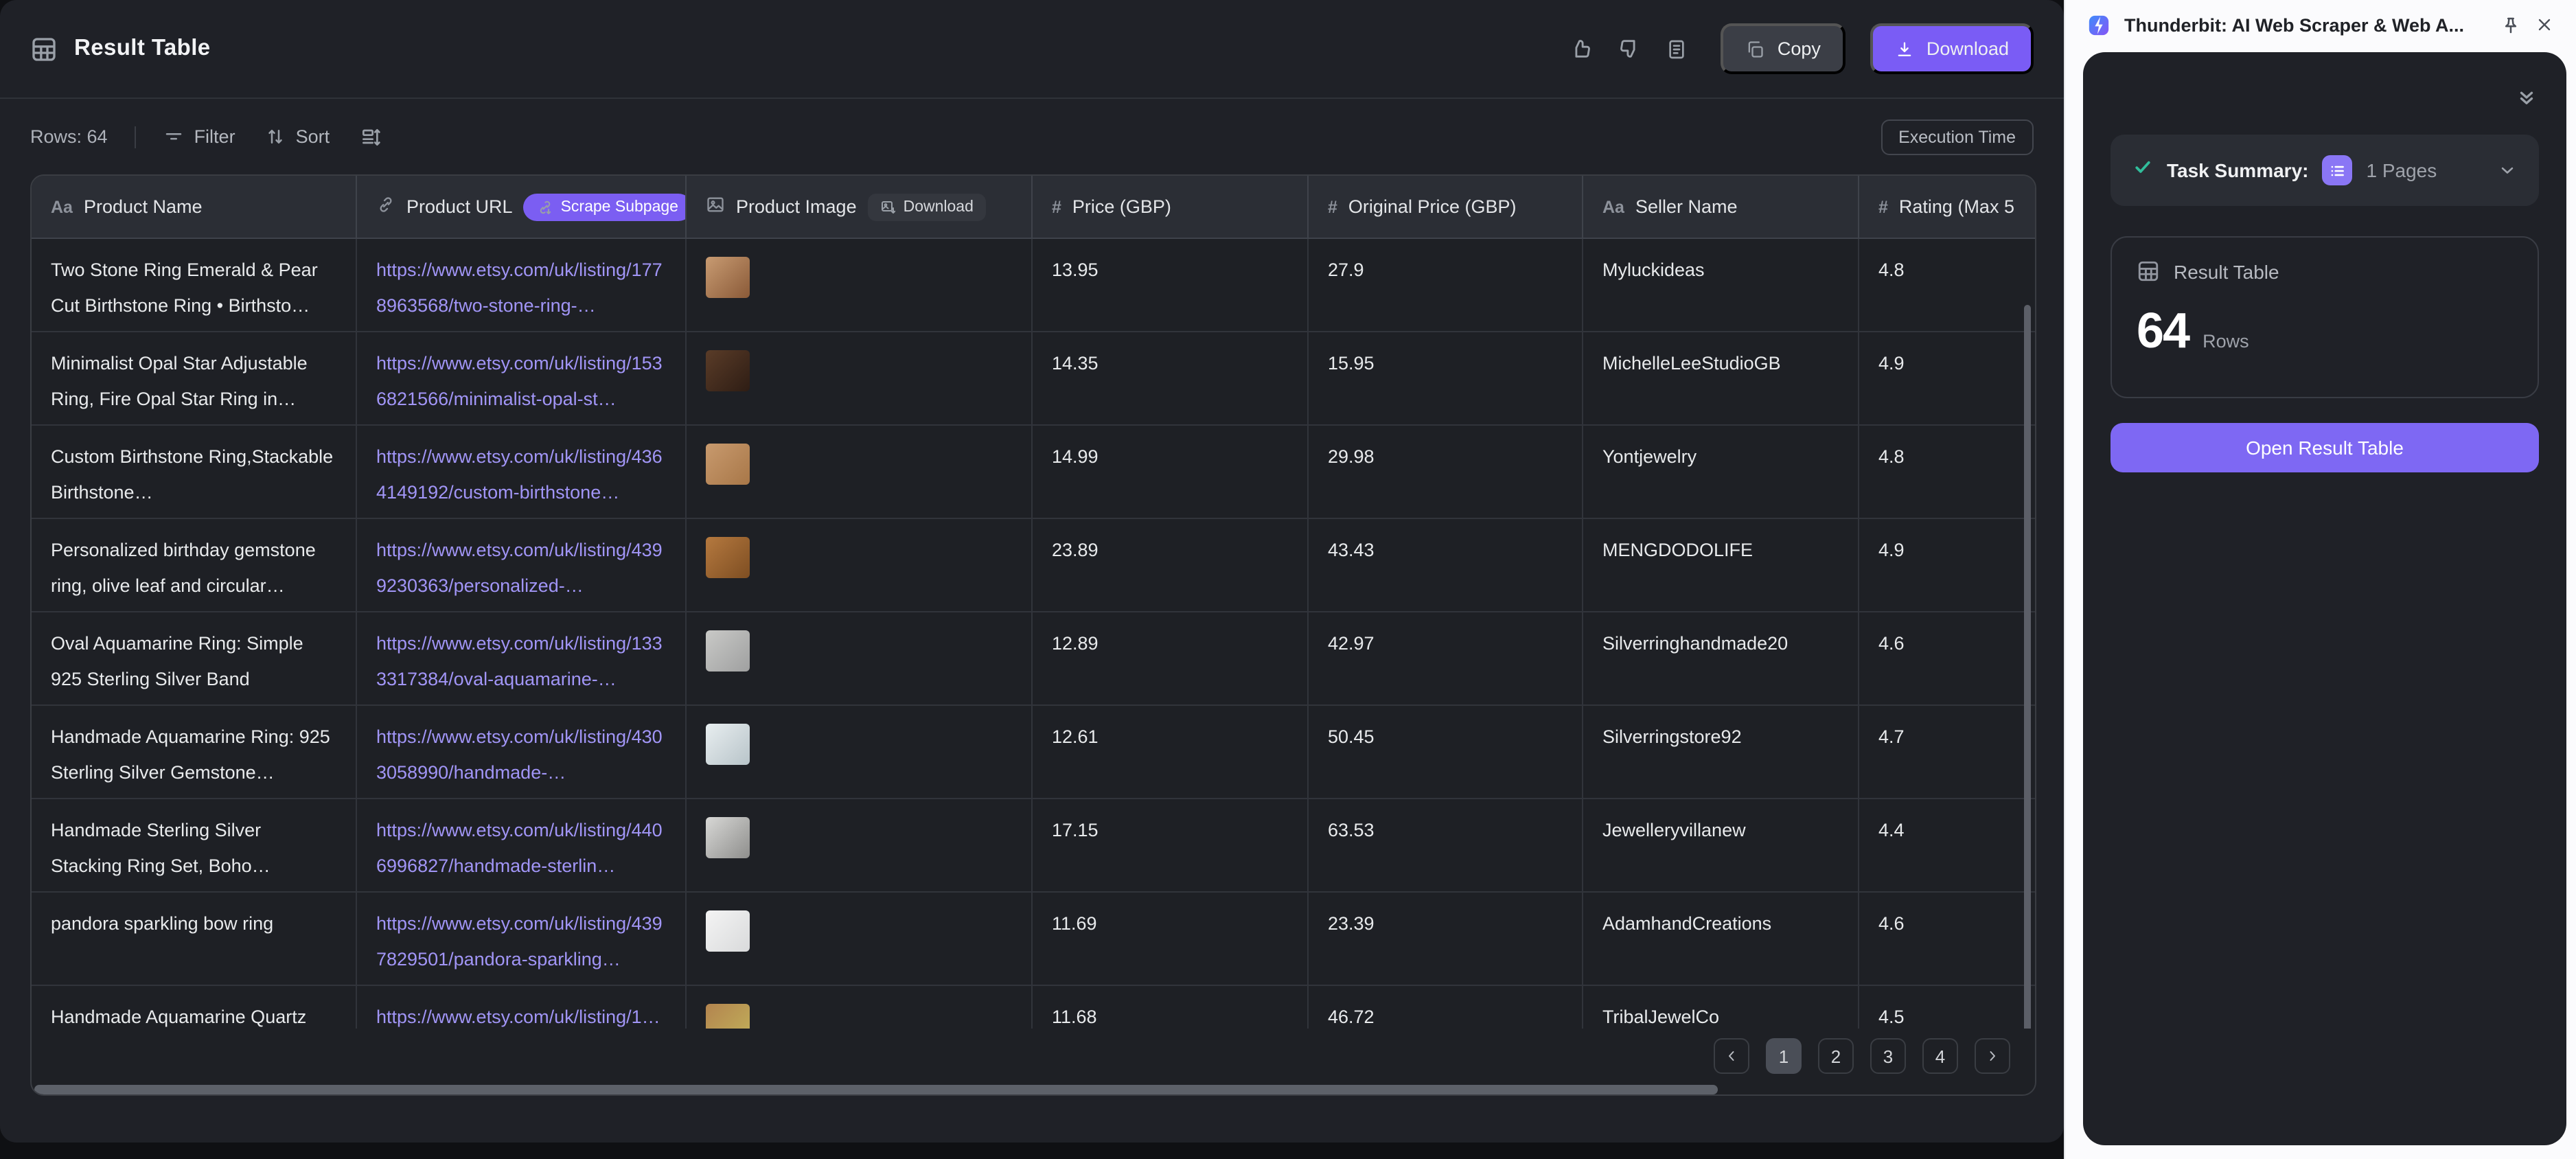 This screenshot has height=1159, width=2576. I want to click on download-button: Download, so click(1952, 48).